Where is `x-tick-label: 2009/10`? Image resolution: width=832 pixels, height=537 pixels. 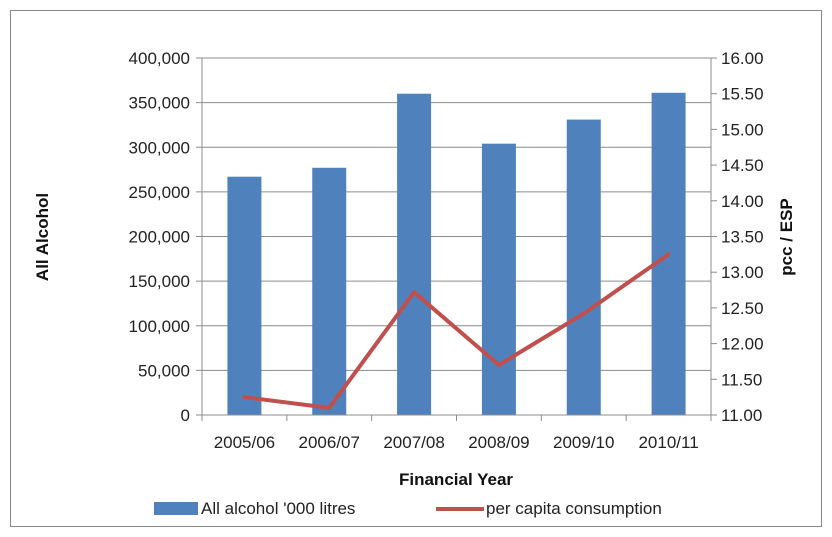
x-tick-label: 2009/10 is located at coordinates (583, 442).